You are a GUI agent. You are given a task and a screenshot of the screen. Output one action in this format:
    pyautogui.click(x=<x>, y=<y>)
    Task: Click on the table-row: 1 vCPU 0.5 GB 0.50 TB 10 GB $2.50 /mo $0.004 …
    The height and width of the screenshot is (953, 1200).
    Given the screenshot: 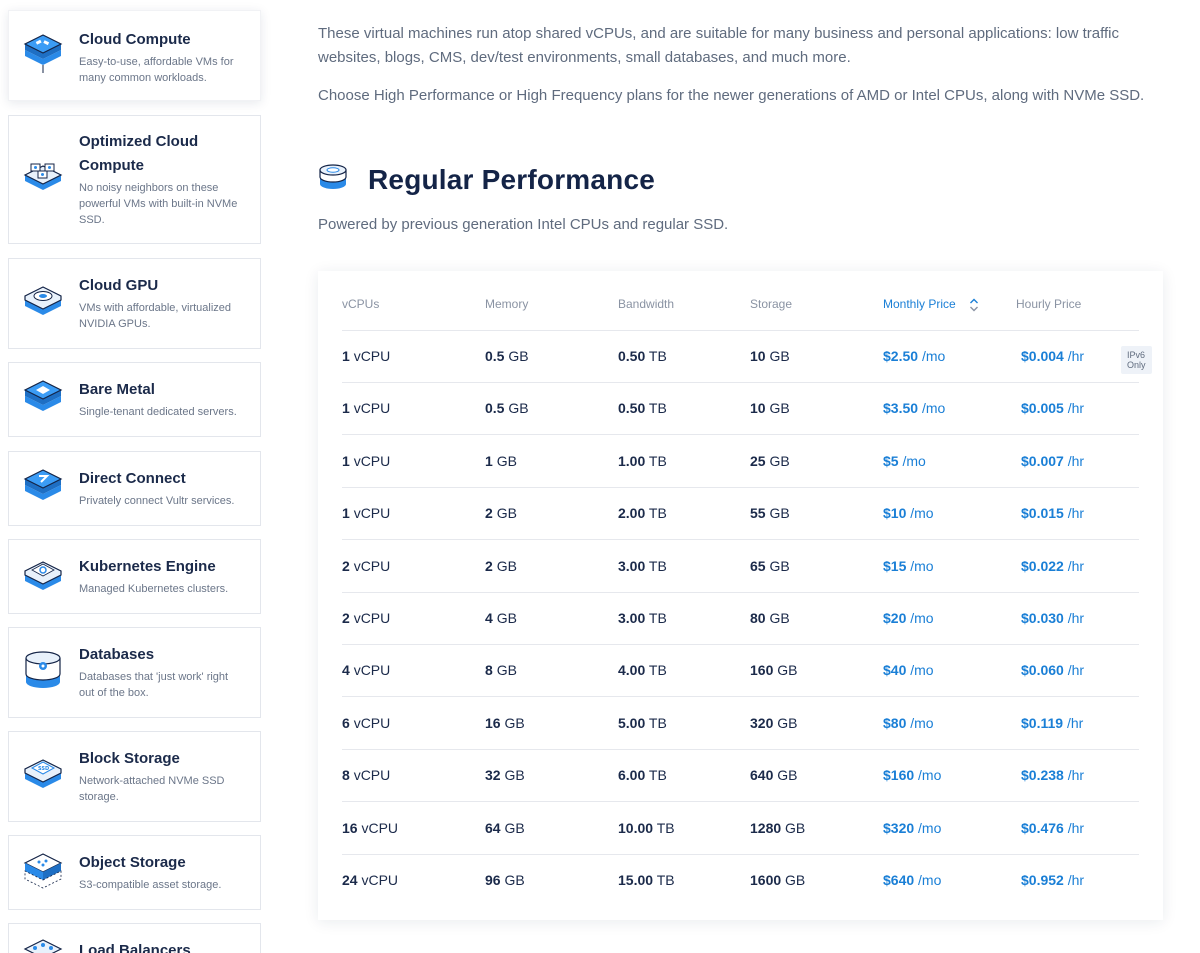 What is the action you would take?
    pyautogui.click(x=747, y=357)
    